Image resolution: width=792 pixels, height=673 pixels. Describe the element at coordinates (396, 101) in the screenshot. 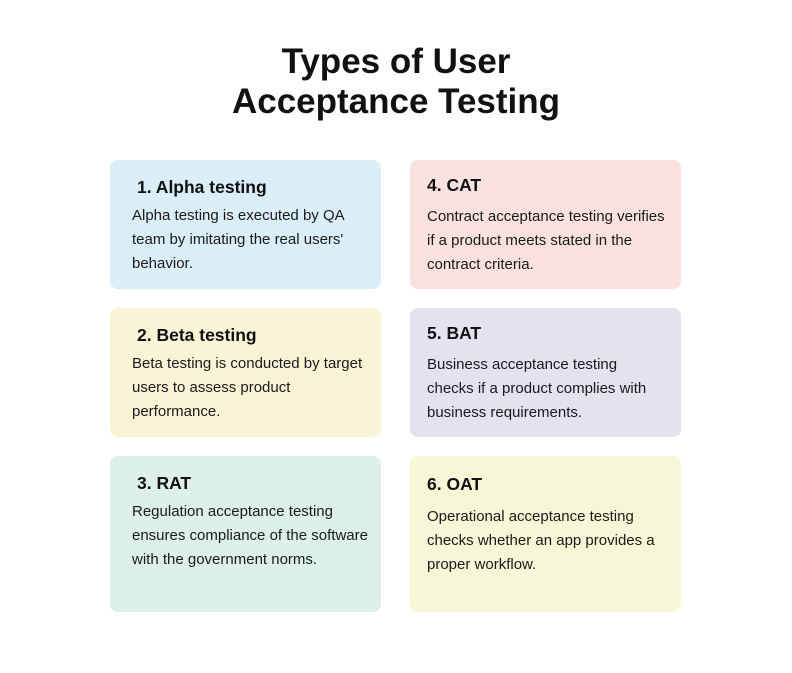

I see `title-line-2: Acceptance Testing` at that location.